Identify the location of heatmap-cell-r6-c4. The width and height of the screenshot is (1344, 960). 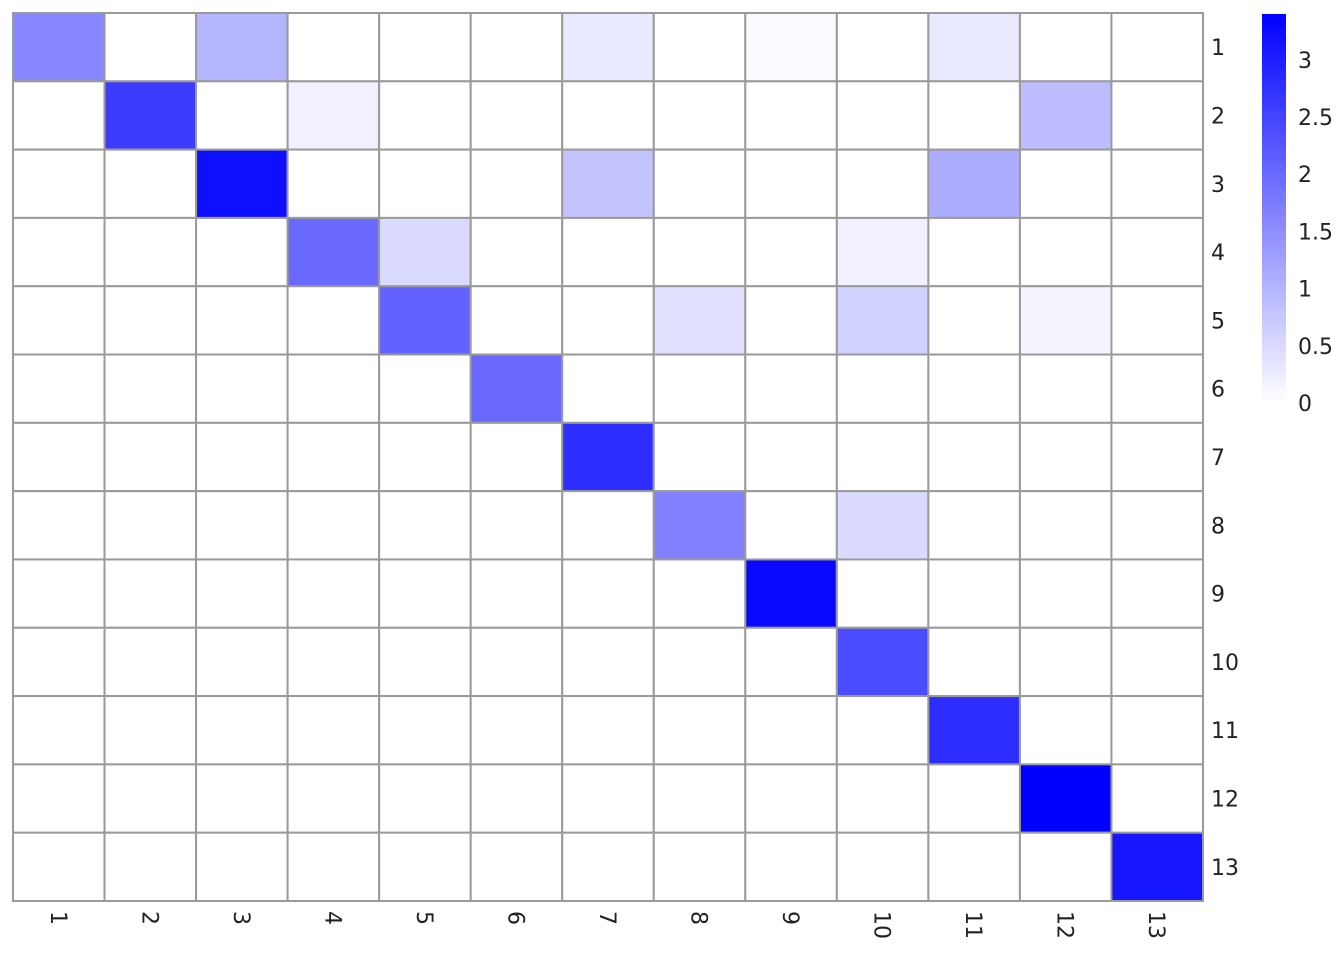
(334, 389).